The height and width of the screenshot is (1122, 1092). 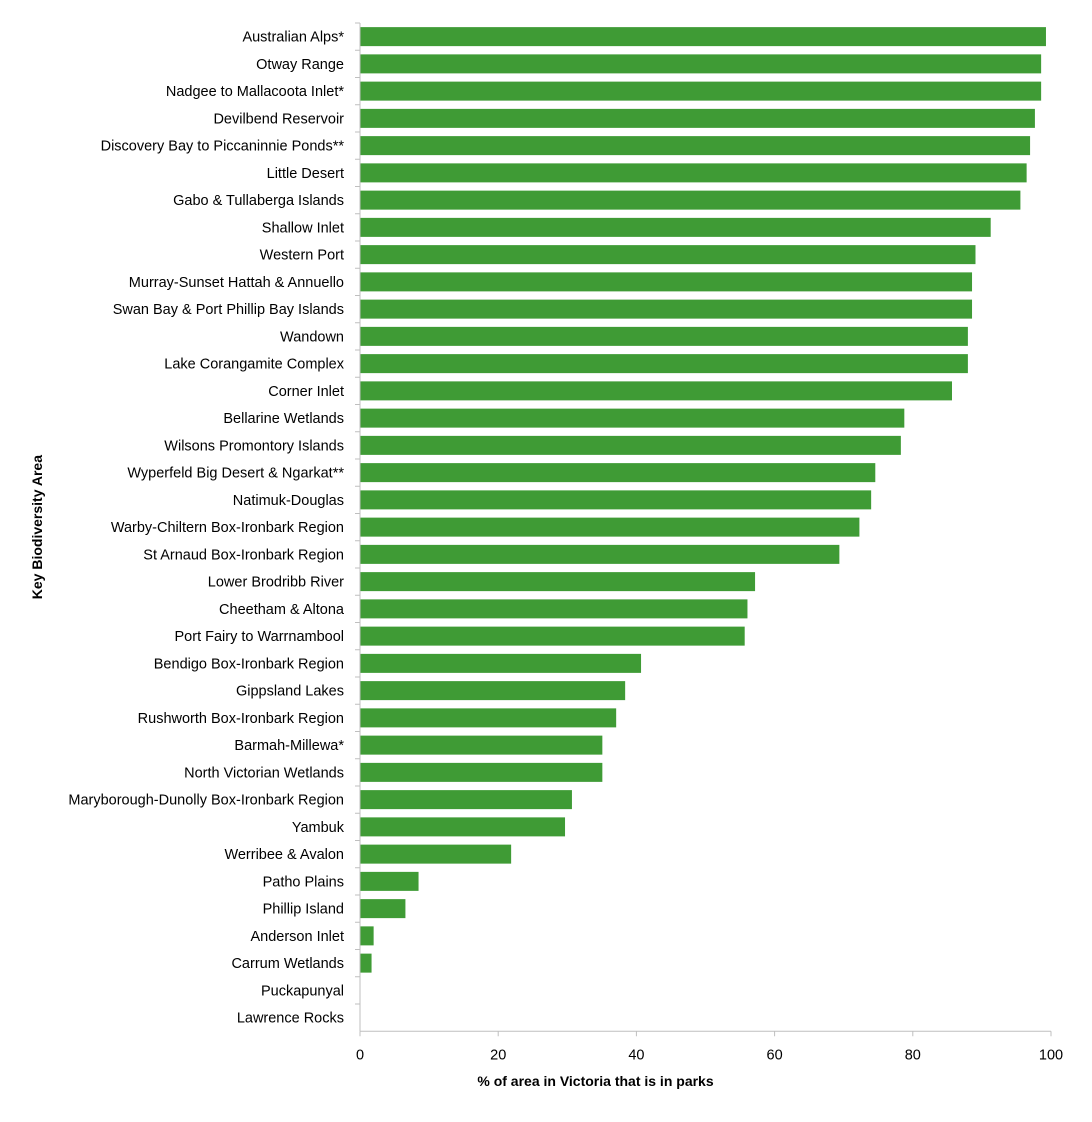 What do you see at coordinates (254, 365) in the screenshot?
I see `category-label: Lake Corangamite Complex` at bounding box center [254, 365].